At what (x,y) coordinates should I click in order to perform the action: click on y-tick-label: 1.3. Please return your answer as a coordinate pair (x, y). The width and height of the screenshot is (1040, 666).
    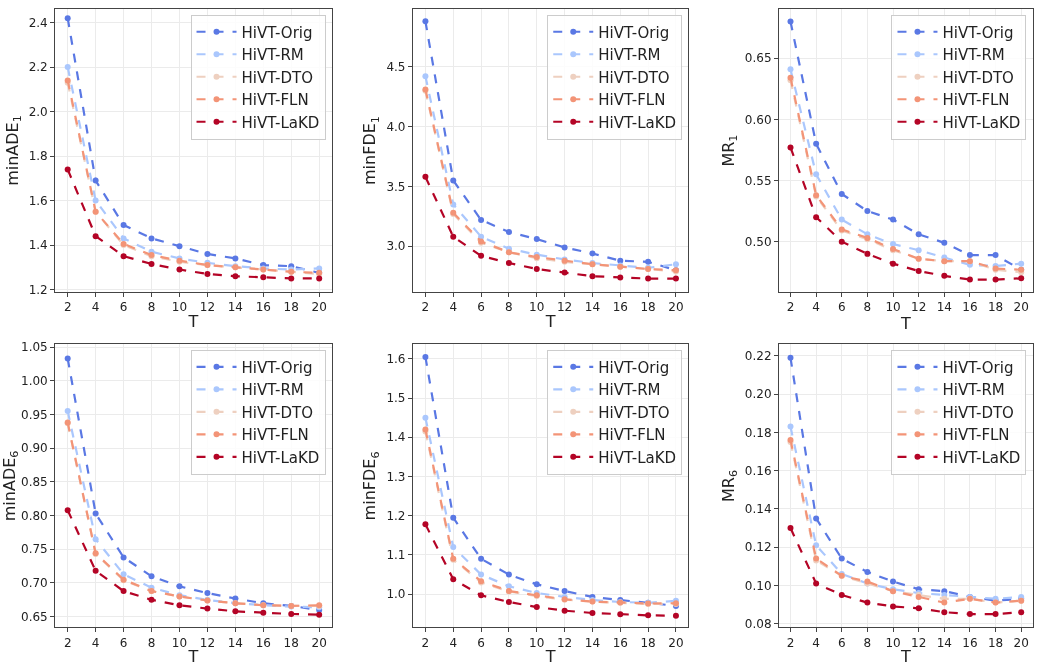
    Looking at the image, I should click on (396, 476).